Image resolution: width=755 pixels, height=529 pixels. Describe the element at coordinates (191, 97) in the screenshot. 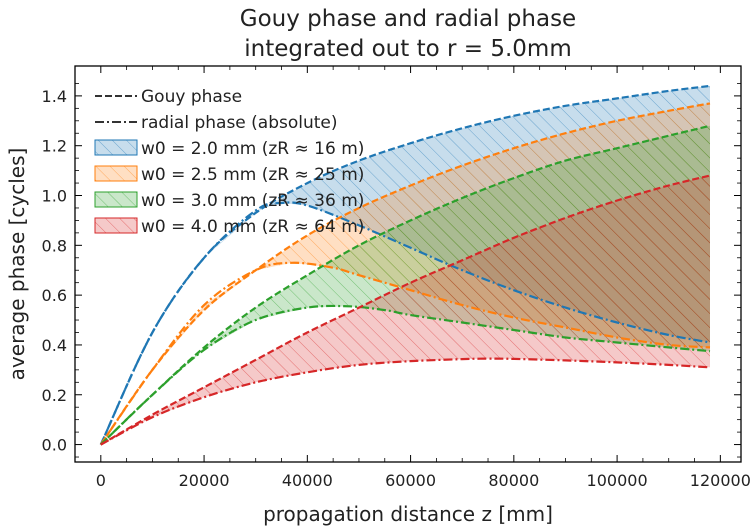

I see `legend-style-label-0: Gouy phase` at that location.